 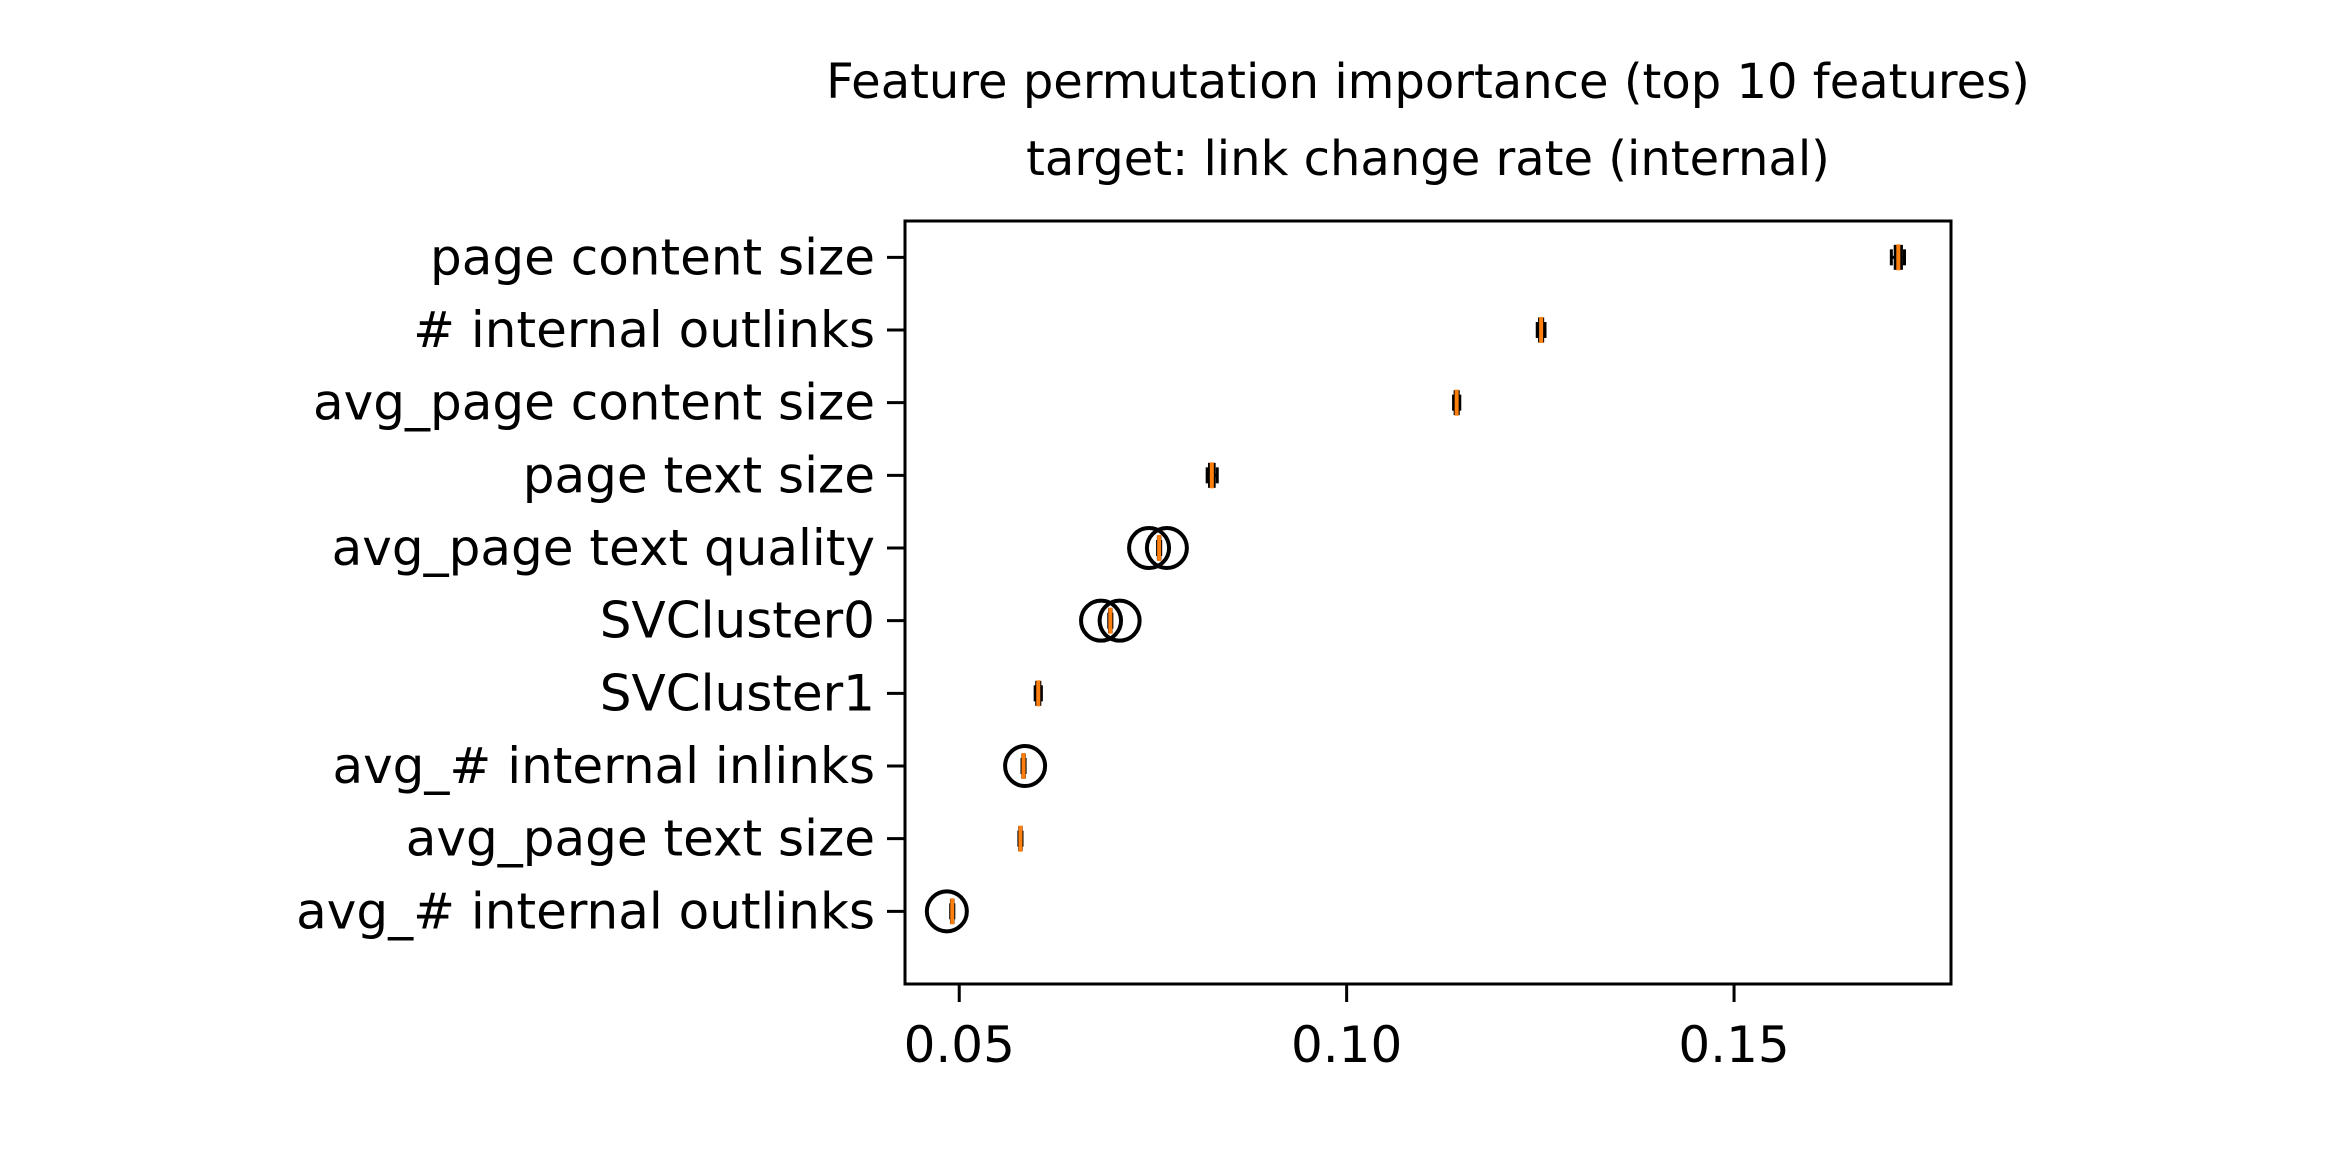 I want to click on y-tick-label: SVCluster0, so click(x=737, y=621).